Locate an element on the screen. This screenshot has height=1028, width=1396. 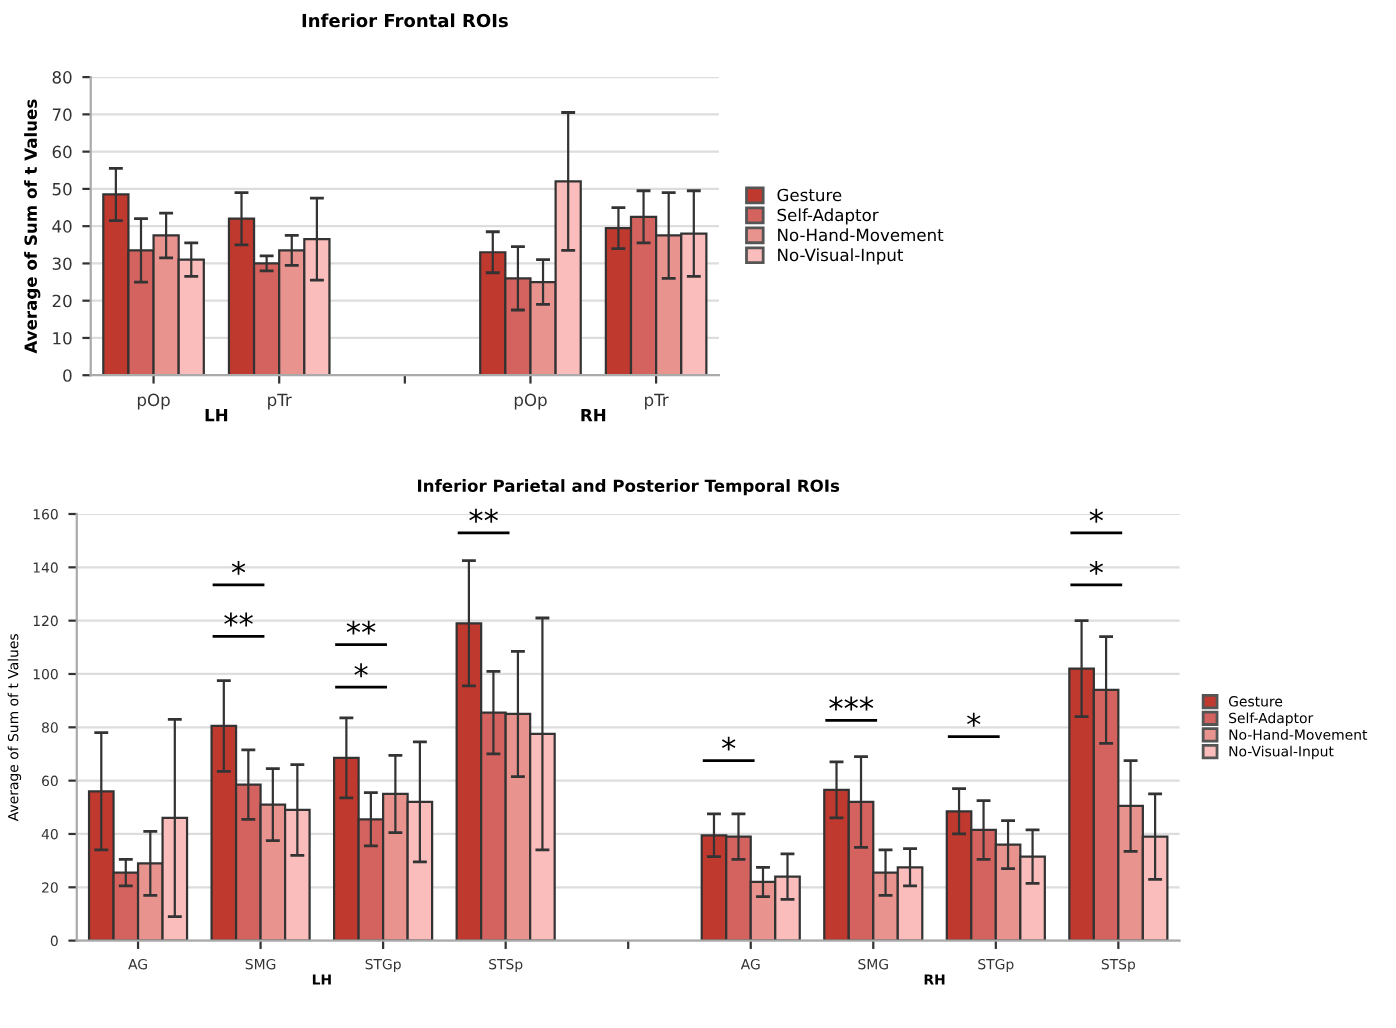
y-tick-label: 40 is located at coordinates (62, 226).